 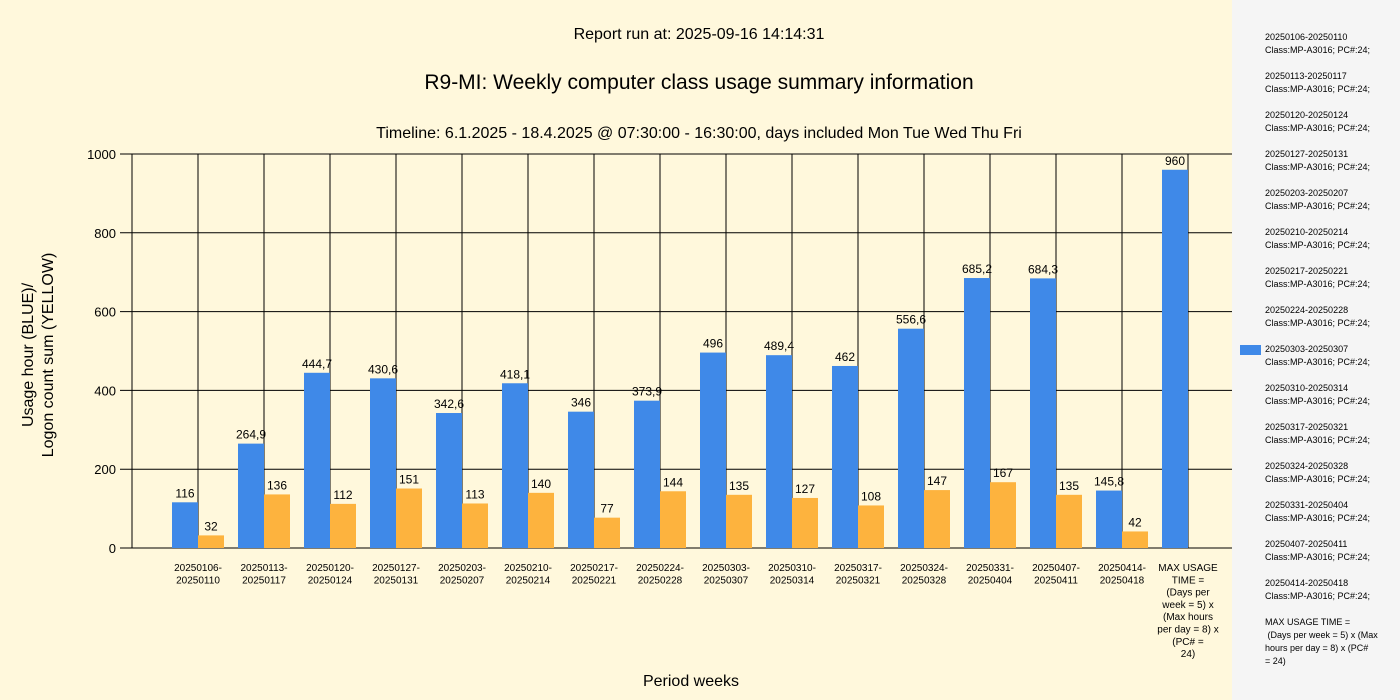 I want to click on logon-count-label: 136, so click(x=277, y=485).